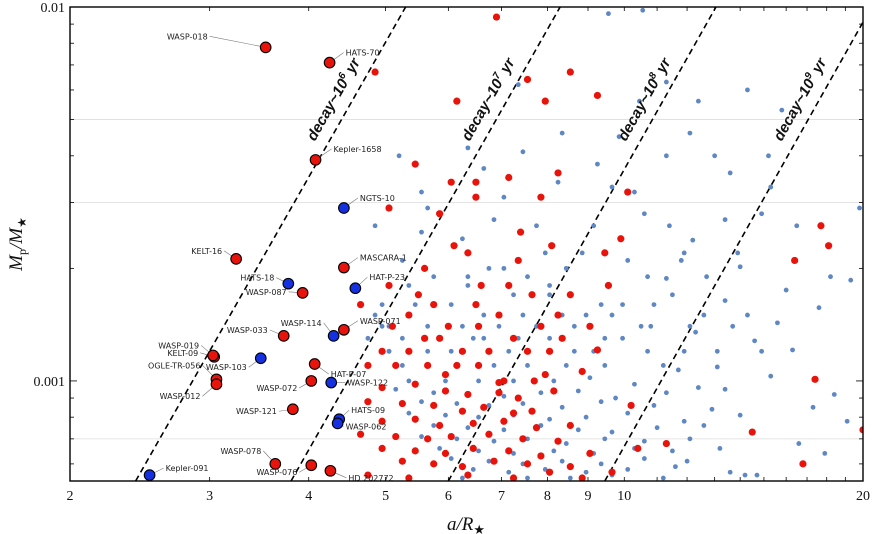 The width and height of the screenshot is (872, 534). What do you see at coordinates (383, 258) in the screenshot?
I see `planet-label: MASCARA-1` at bounding box center [383, 258].